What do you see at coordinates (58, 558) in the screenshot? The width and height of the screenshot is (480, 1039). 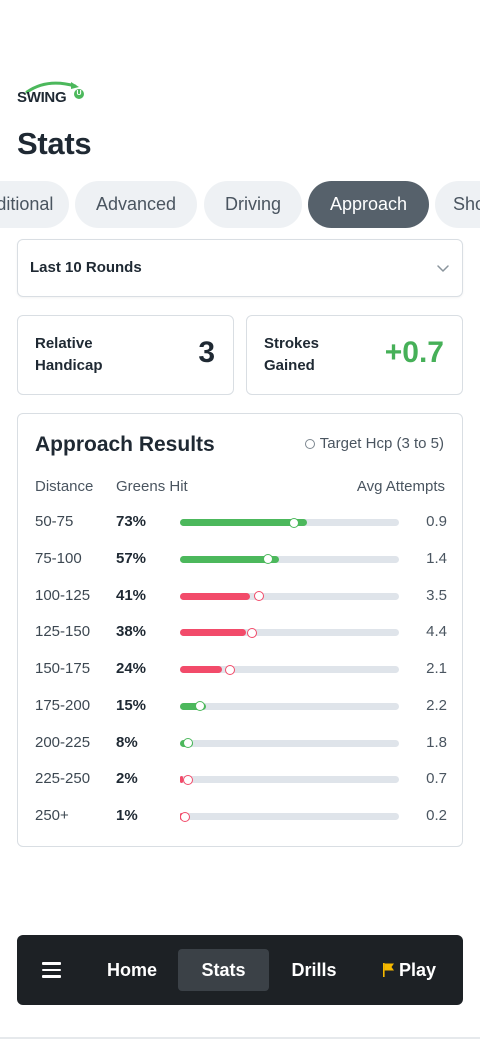 I see `row-distance: 75-100` at bounding box center [58, 558].